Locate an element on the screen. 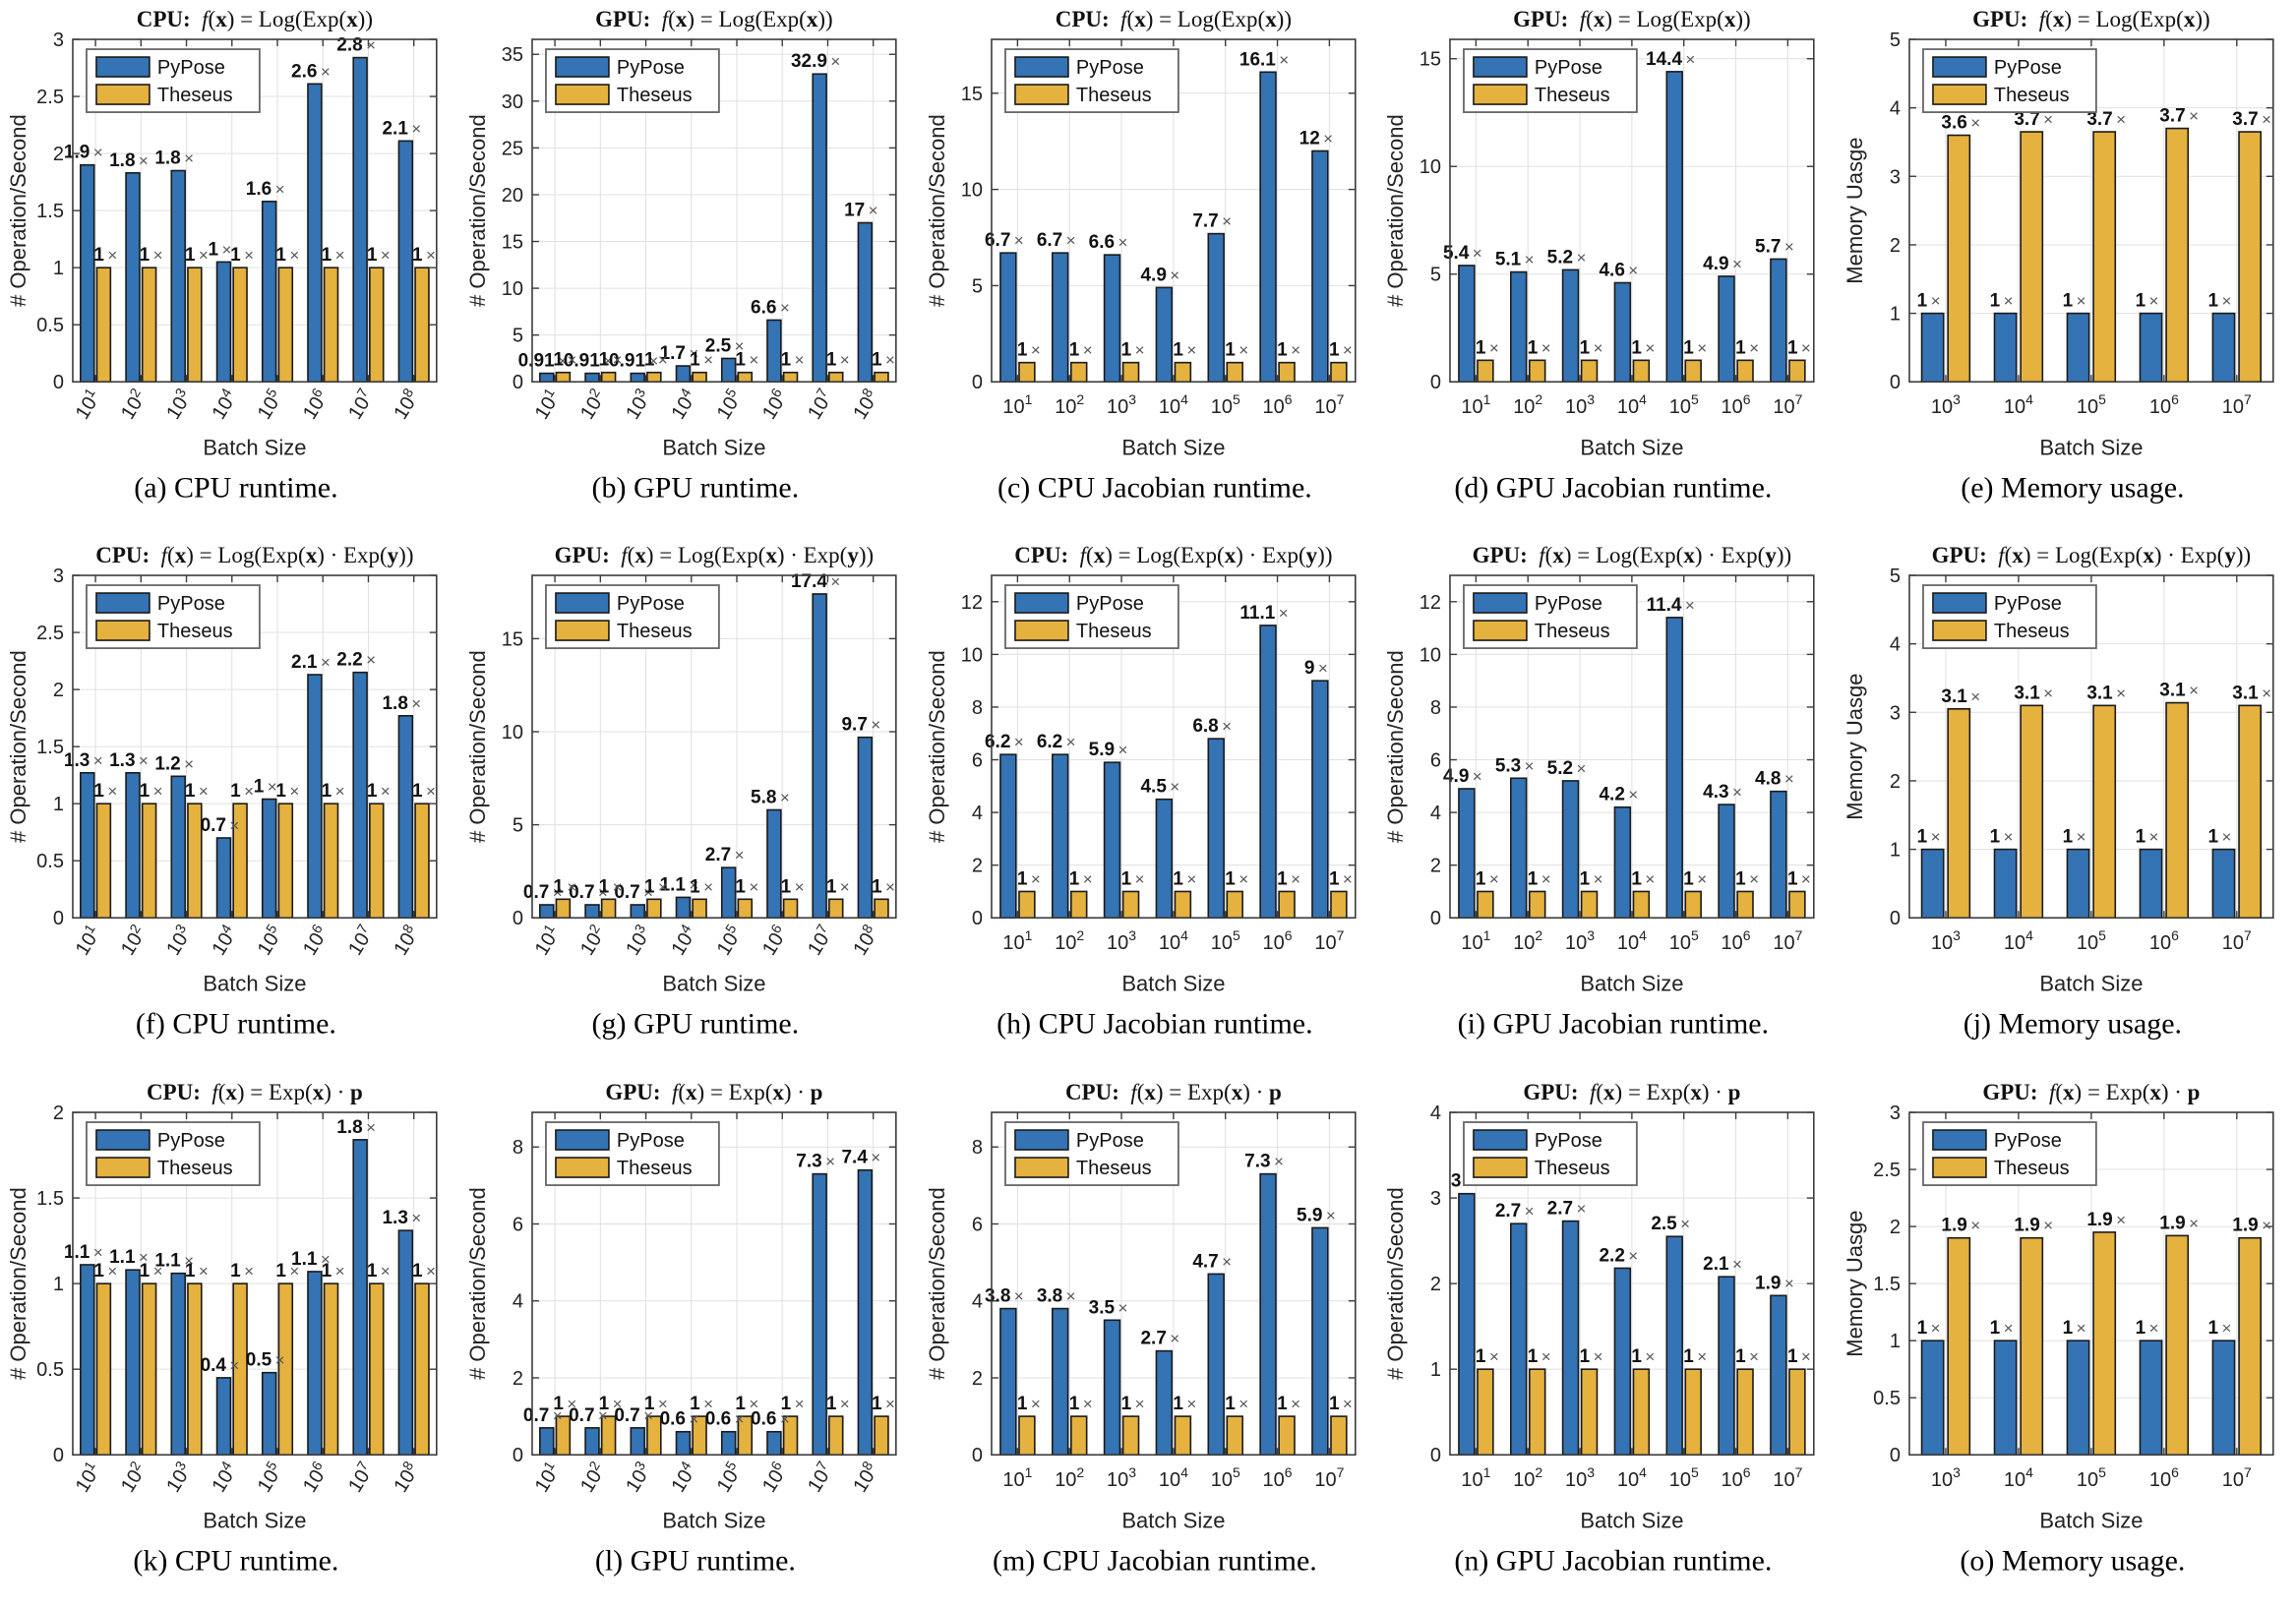  chart-title: GPU: f(x) = Log(Exp(x) · Exp(y)) is located at coordinates (2092, 555).